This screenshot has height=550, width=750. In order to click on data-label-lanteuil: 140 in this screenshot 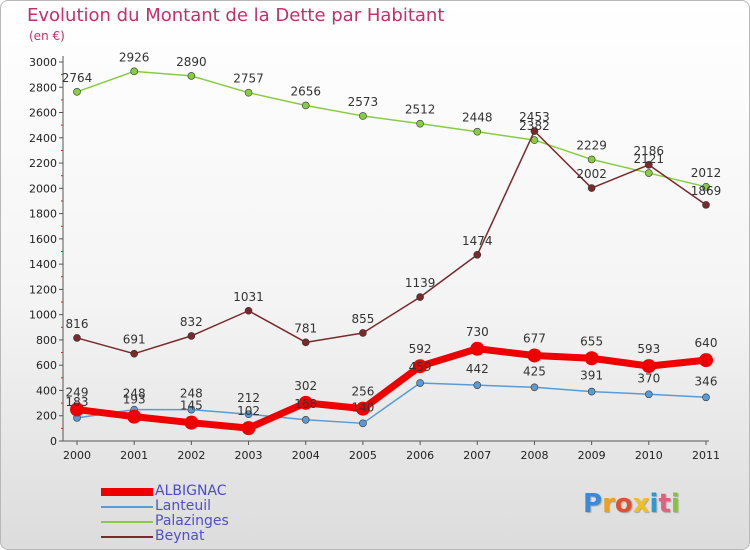, I will do `click(362, 407)`.